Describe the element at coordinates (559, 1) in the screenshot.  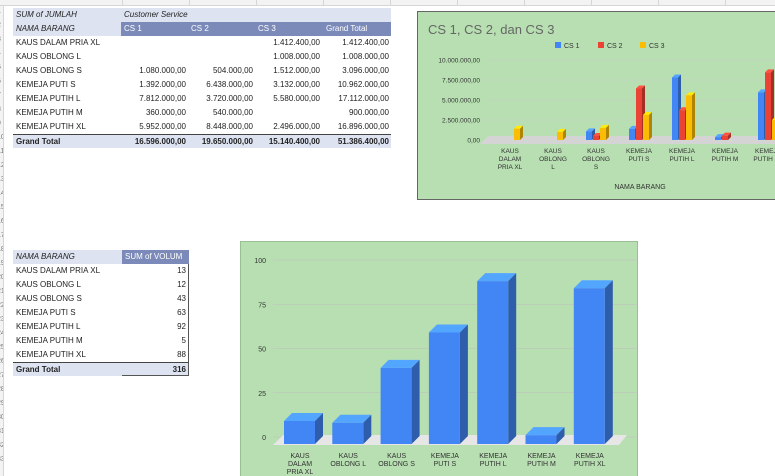
I see `column-header-label: H` at that location.